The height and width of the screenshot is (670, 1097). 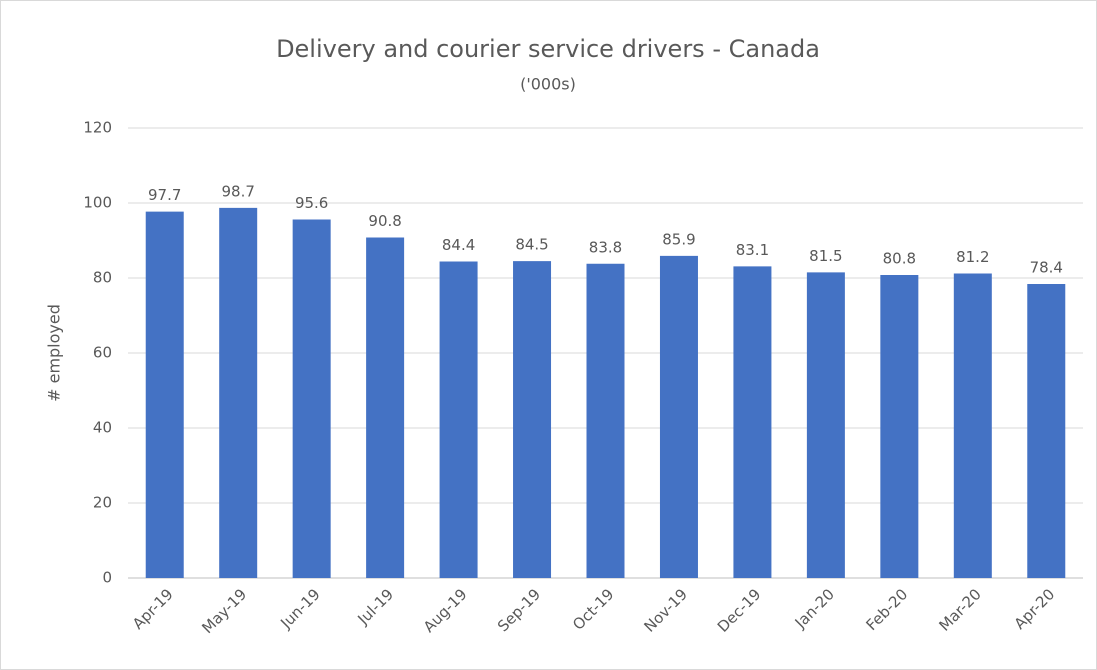 What do you see at coordinates (548, 84) in the screenshot?
I see `chart-subtitle: ('000s)` at bounding box center [548, 84].